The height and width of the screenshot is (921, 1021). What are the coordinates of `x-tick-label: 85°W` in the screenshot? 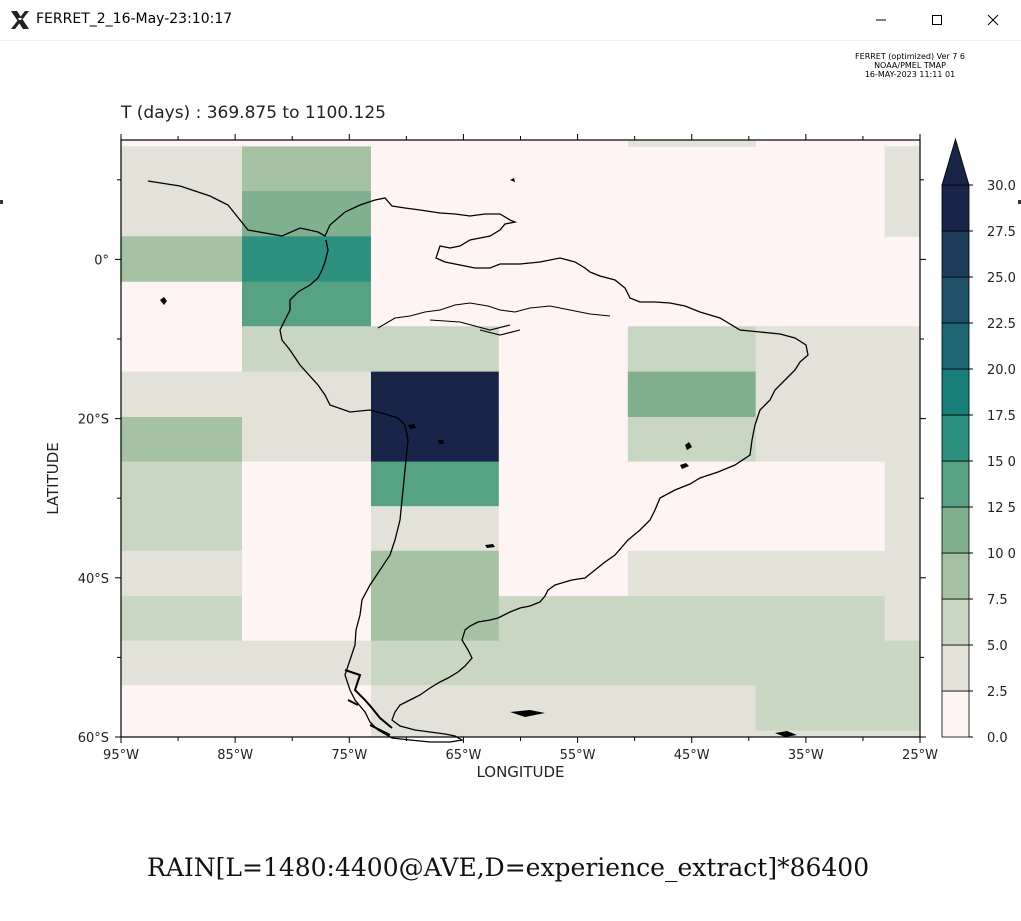 It's located at (235, 755).